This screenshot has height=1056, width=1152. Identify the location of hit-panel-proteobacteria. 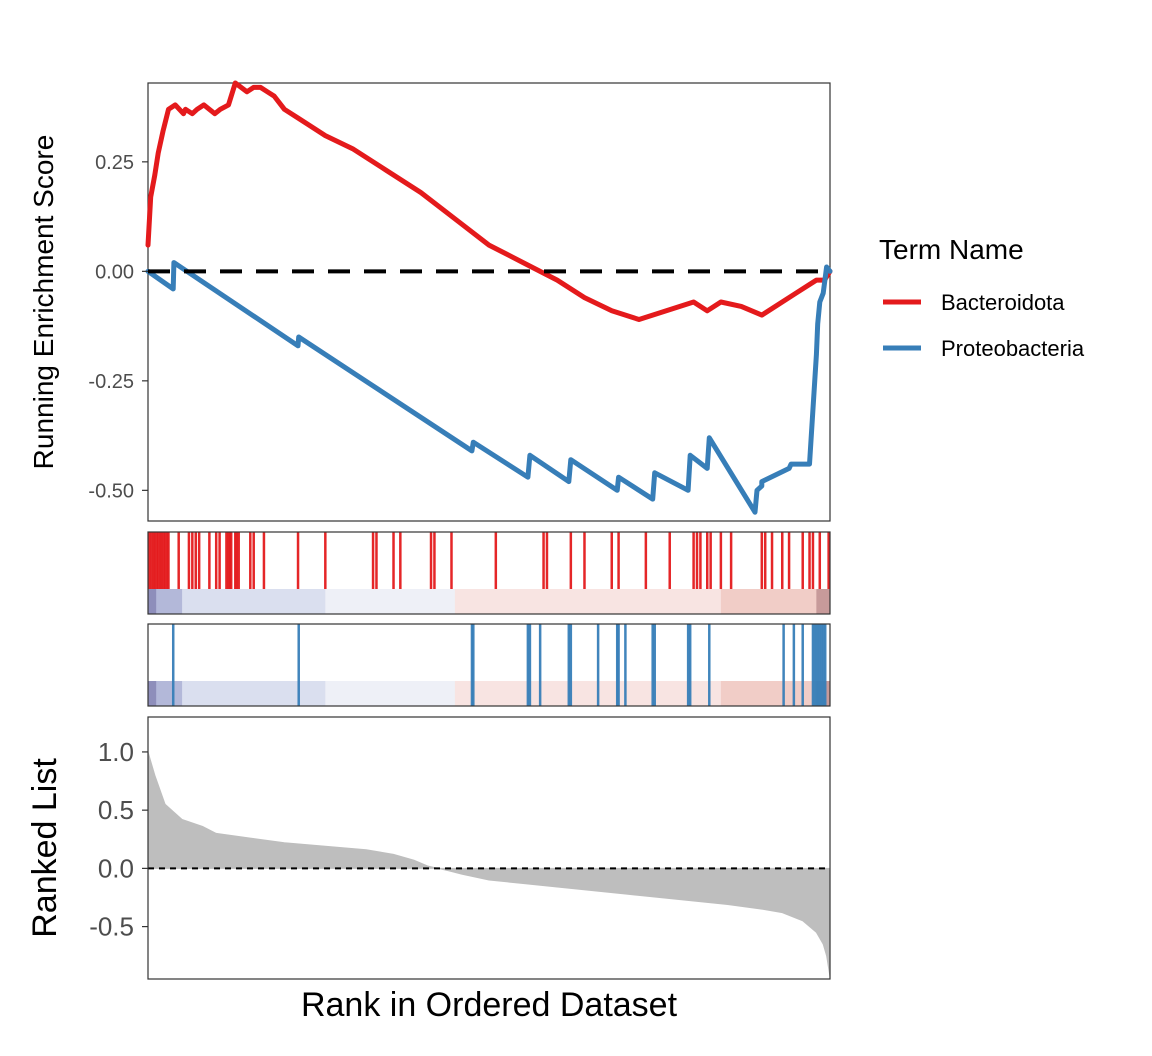
(489, 665).